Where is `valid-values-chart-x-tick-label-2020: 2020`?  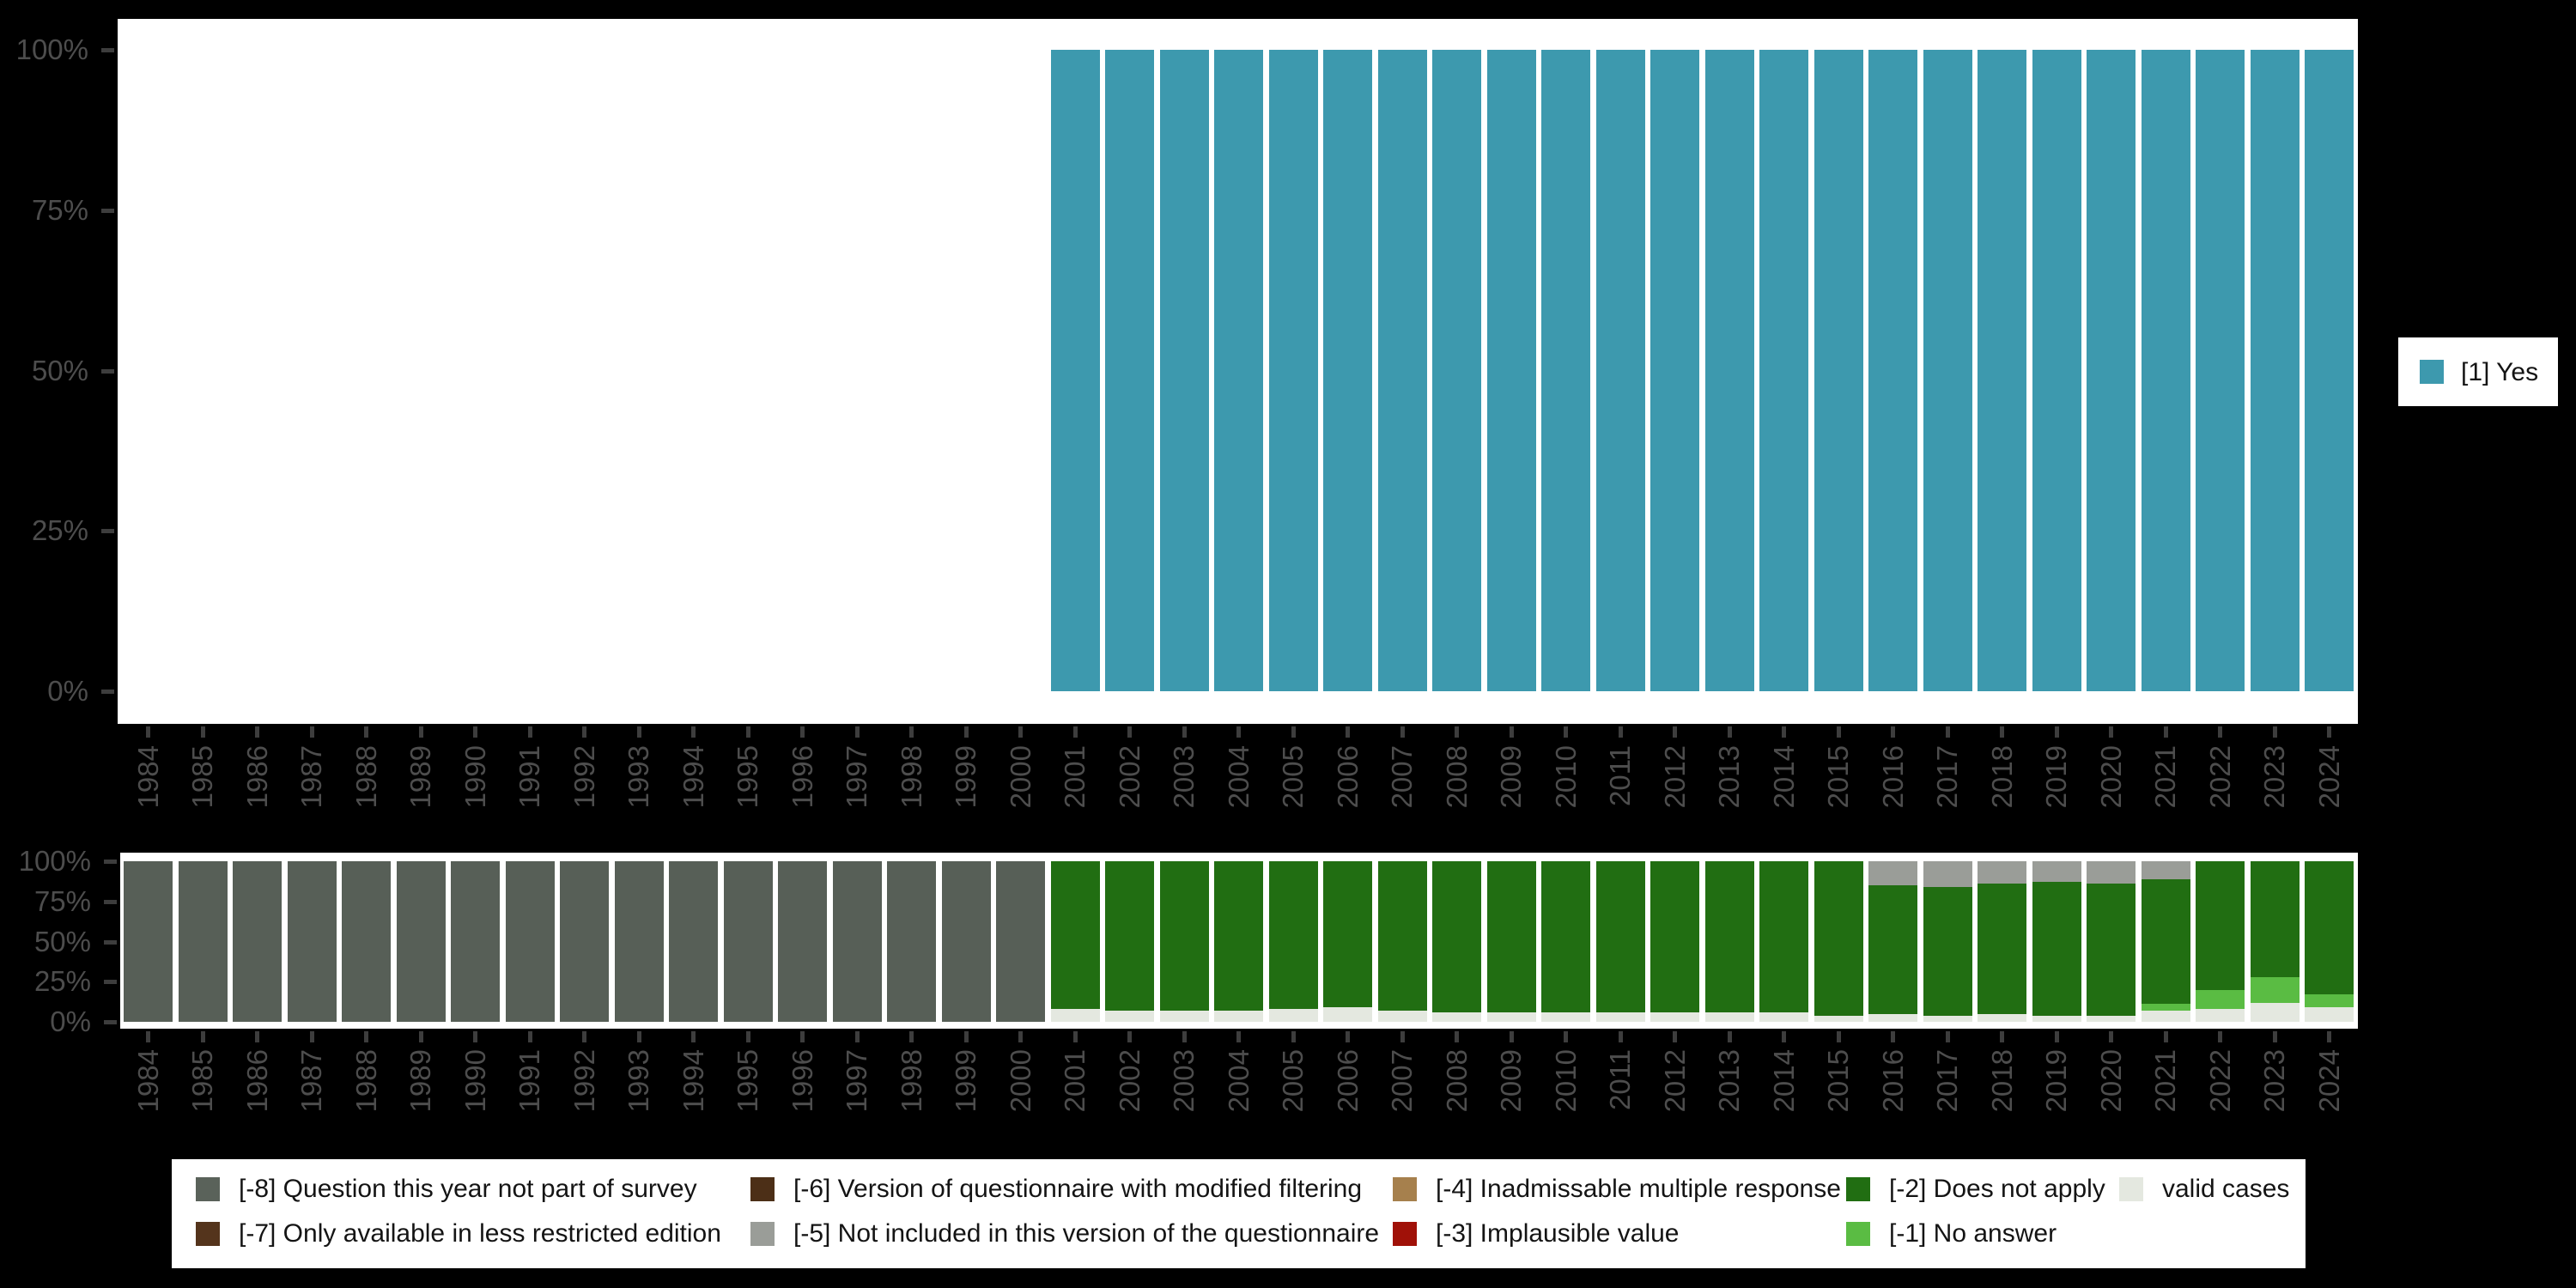 valid-values-chart-x-tick-label-2020: 2020 is located at coordinates (2111, 777).